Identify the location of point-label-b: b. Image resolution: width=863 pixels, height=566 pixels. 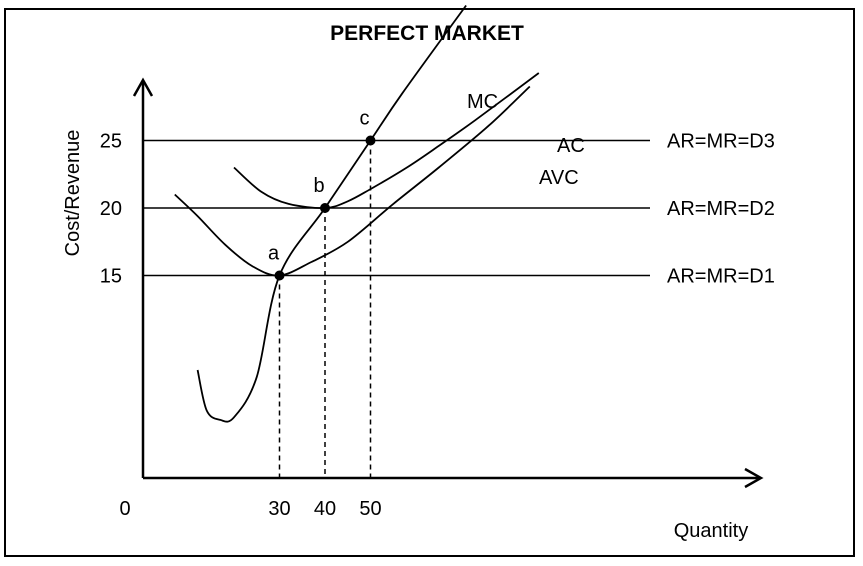
(318, 186).